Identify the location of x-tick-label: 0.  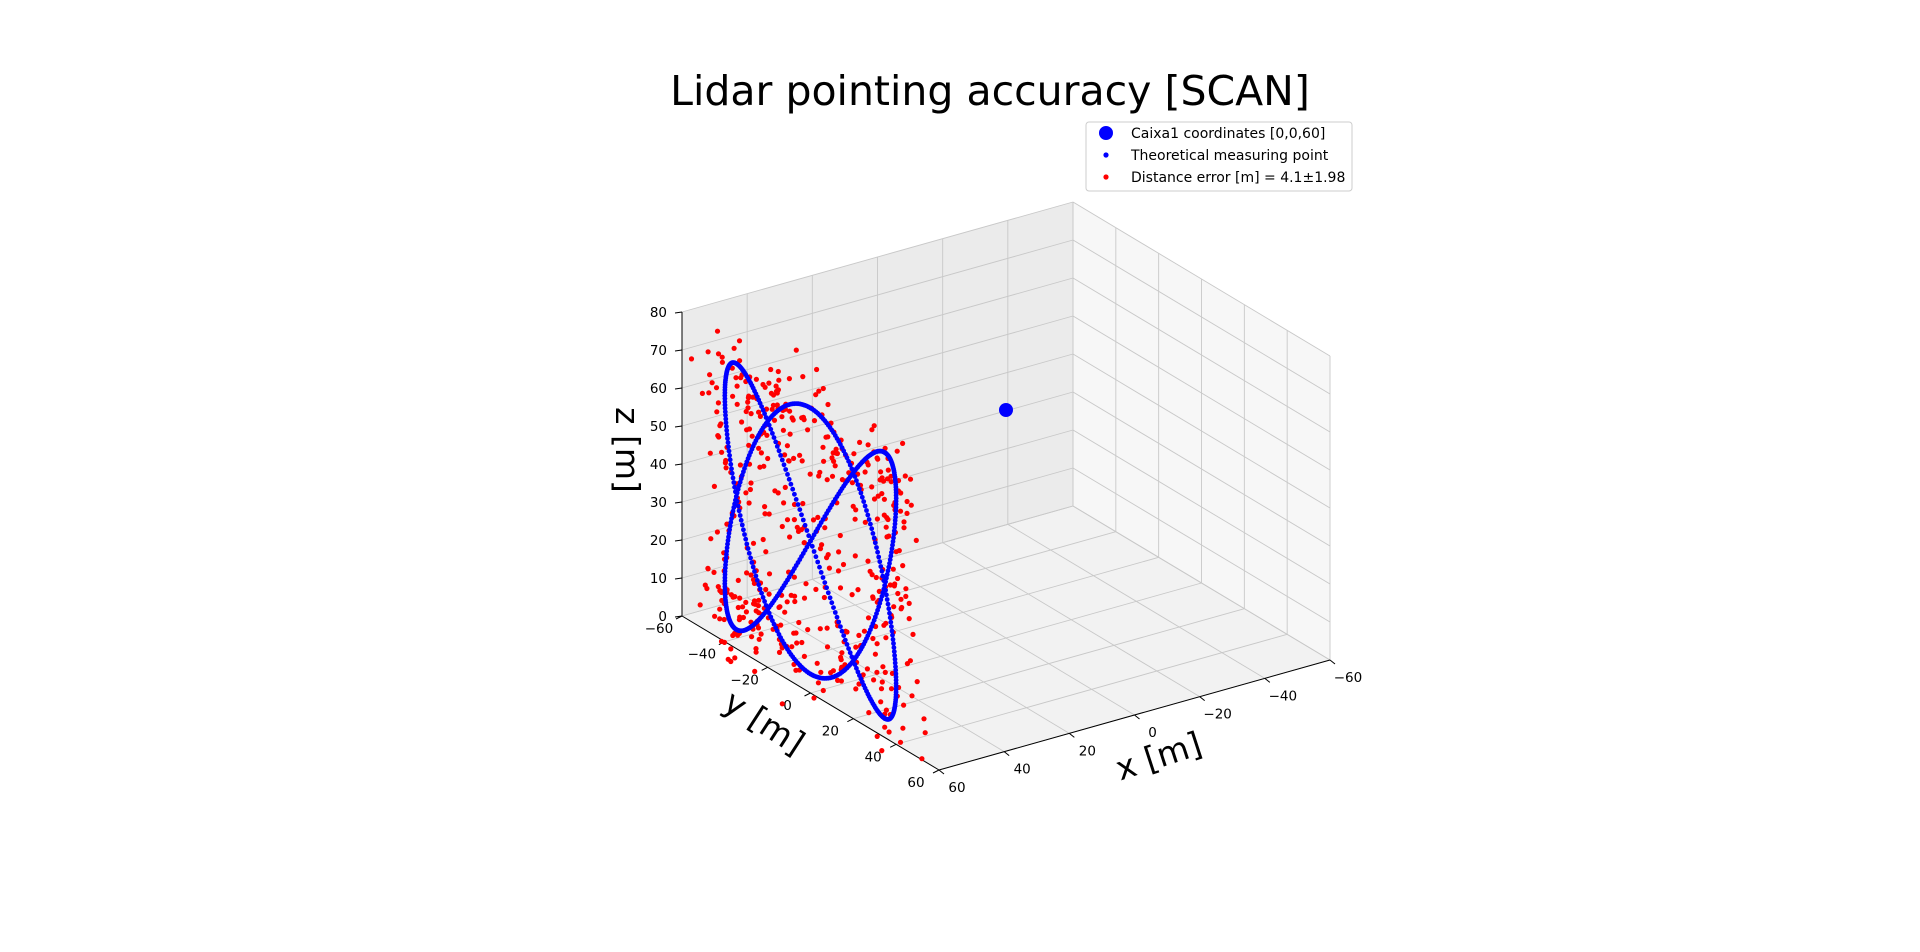
(1152, 733).